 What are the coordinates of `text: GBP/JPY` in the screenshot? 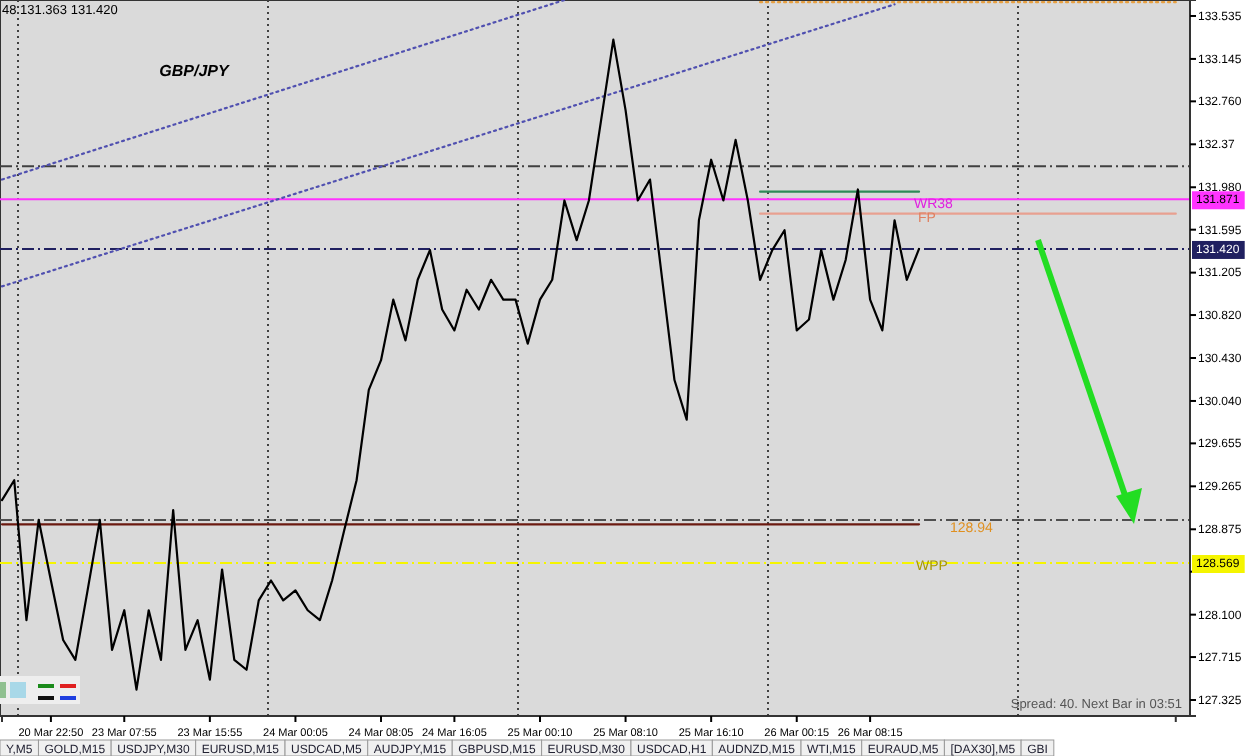 It's located at (194, 71).